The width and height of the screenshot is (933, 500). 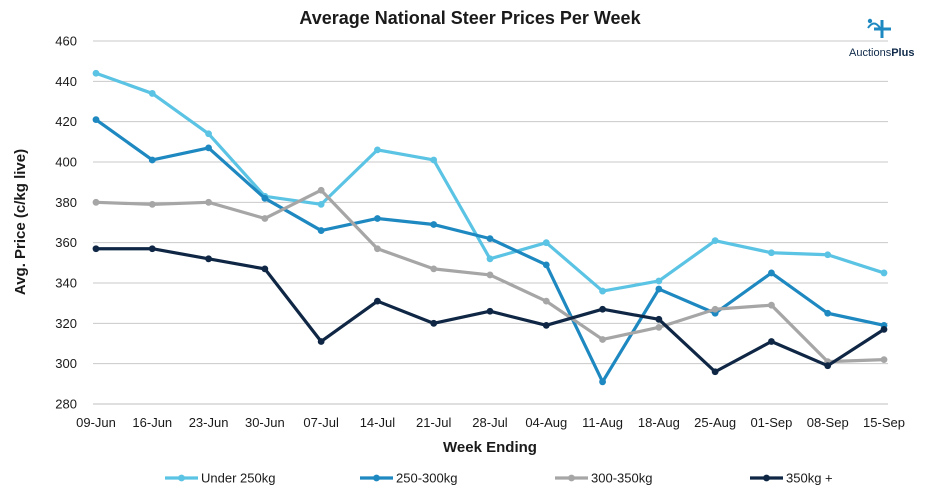 What do you see at coordinates (66, 363) in the screenshot?
I see `y-tick-label: 300` at bounding box center [66, 363].